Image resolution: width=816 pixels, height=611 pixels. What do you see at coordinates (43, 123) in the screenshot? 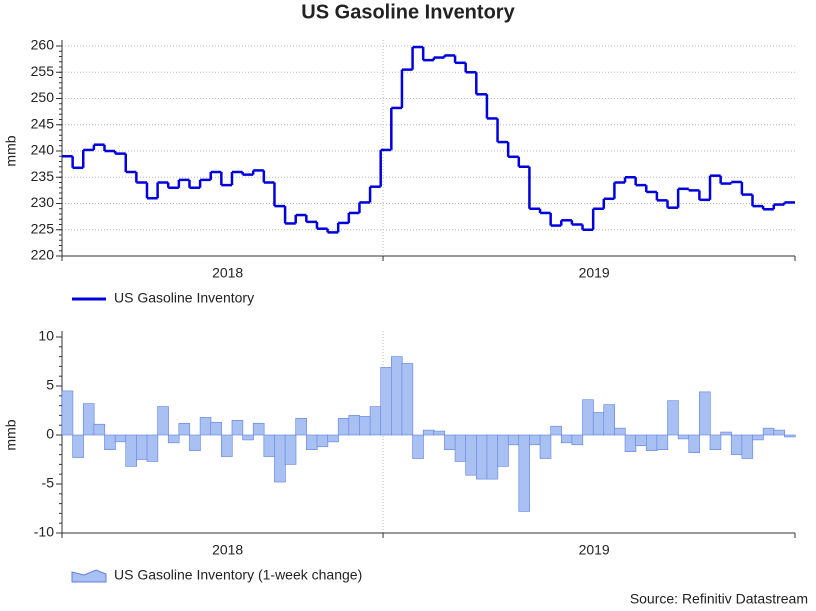
I see `y-tick-label: 245` at bounding box center [43, 123].